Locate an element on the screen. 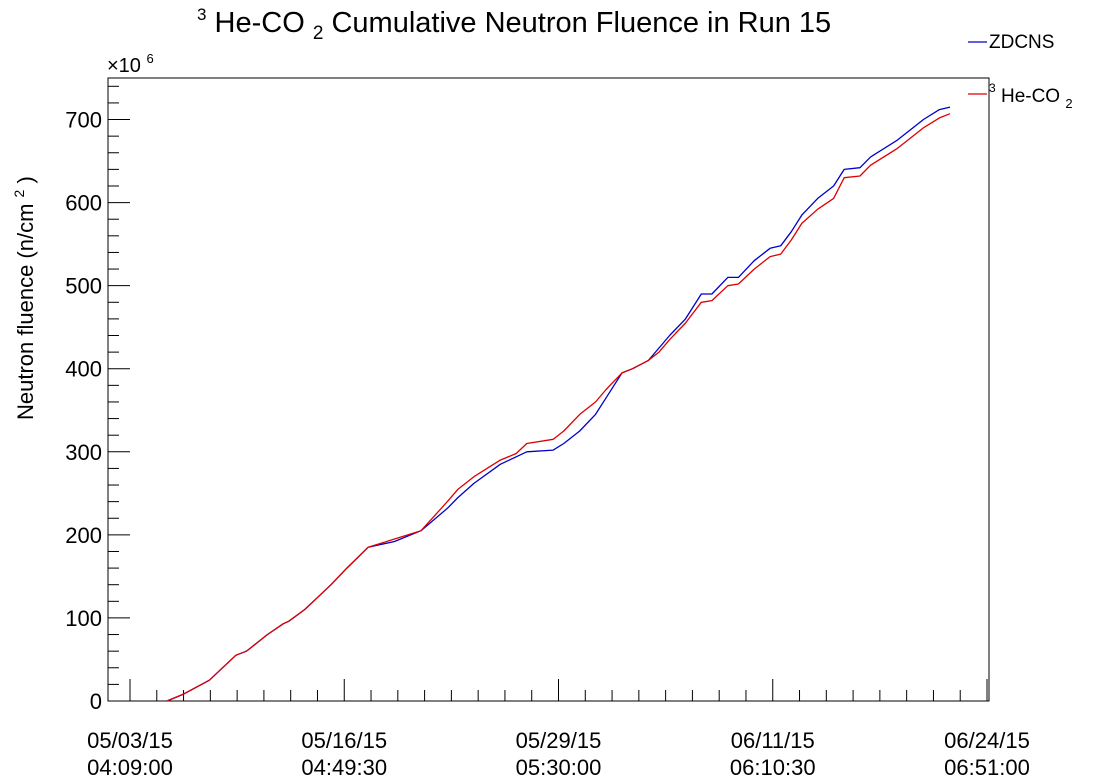 This screenshot has width=1098, height=777. y-tick-label: 200 is located at coordinates (83, 535).